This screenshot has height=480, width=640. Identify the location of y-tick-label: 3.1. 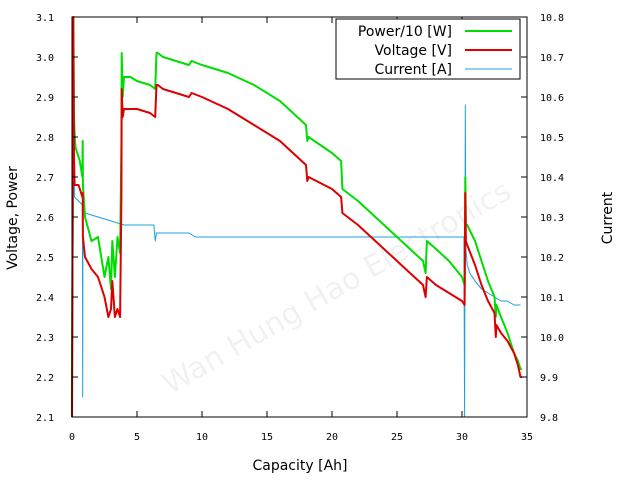
(45, 18).